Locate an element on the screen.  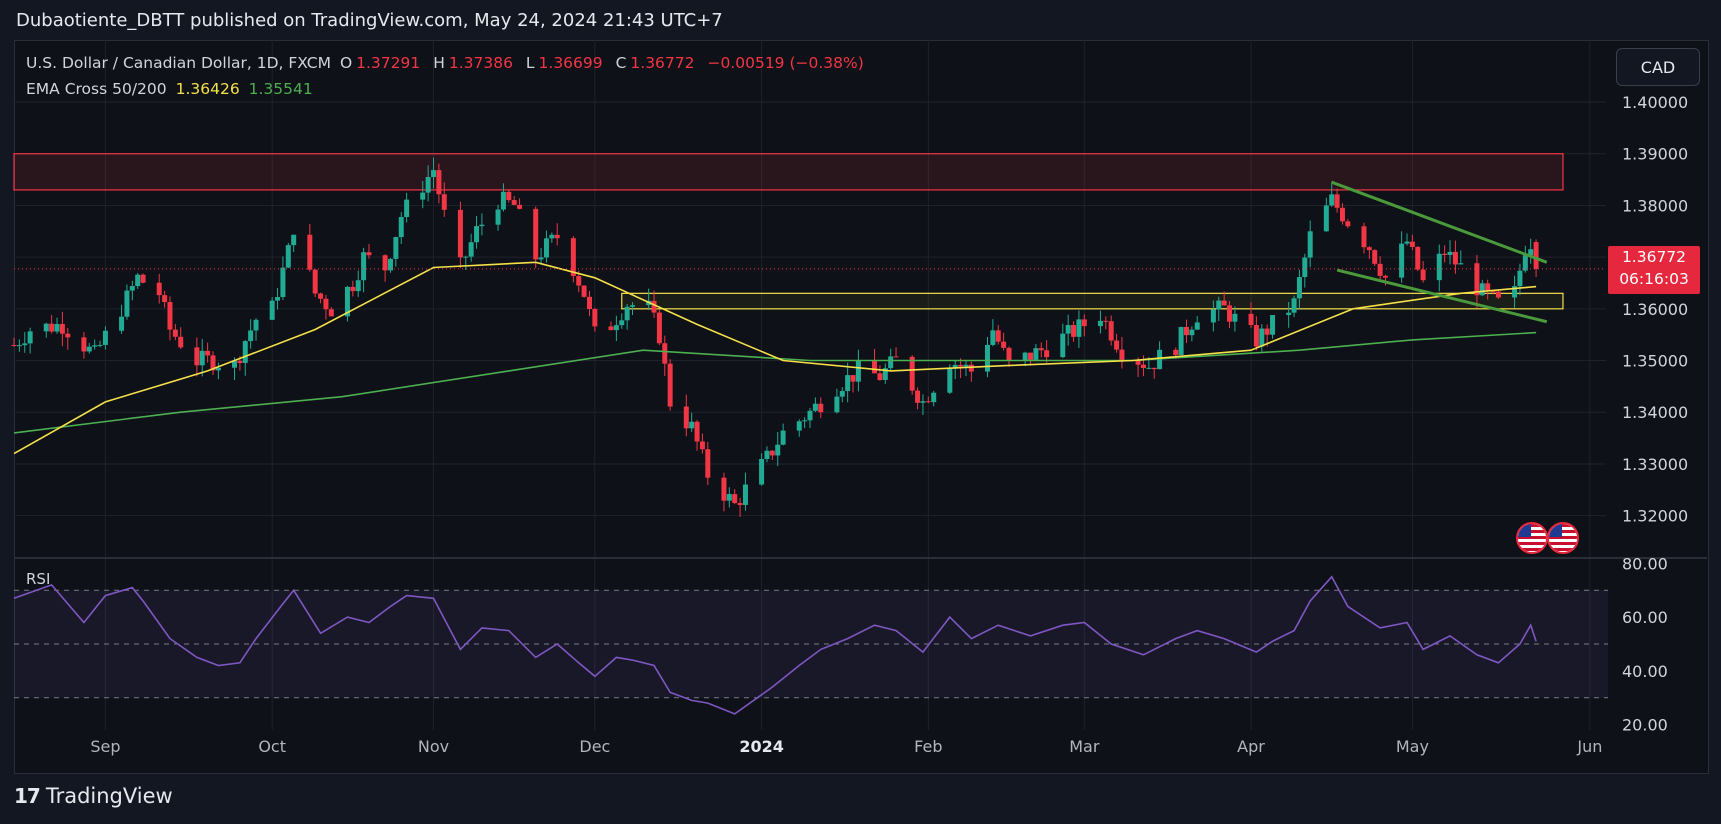
y-tick-label: 1.32000 is located at coordinates (1655, 516).